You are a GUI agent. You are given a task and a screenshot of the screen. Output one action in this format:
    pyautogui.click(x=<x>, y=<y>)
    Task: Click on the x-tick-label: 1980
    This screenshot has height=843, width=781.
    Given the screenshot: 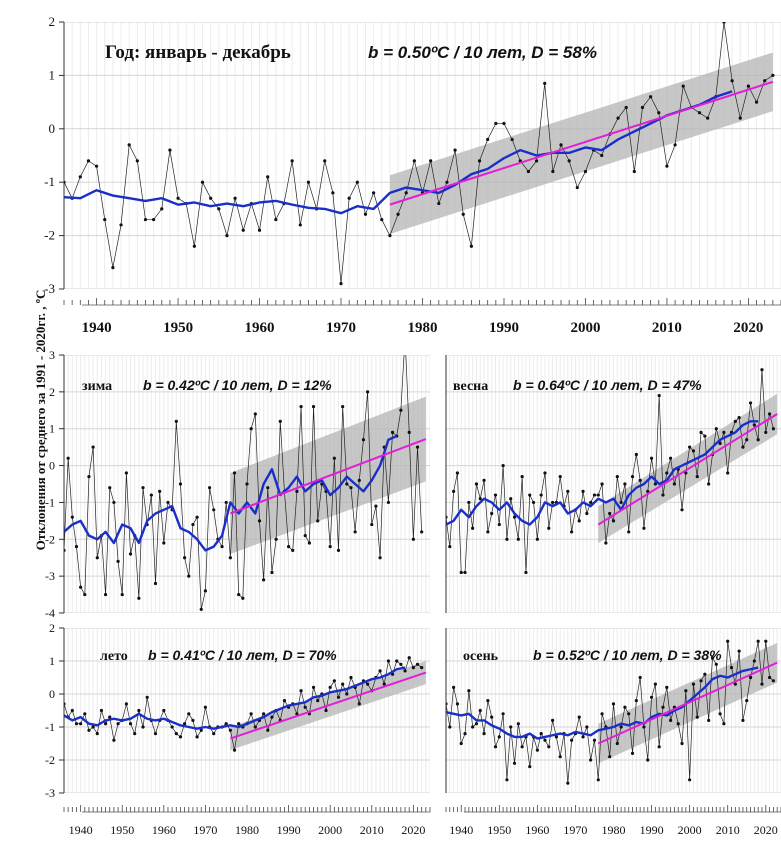 What is the action you would take?
    pyautogui.click(x=423, y=328)
    